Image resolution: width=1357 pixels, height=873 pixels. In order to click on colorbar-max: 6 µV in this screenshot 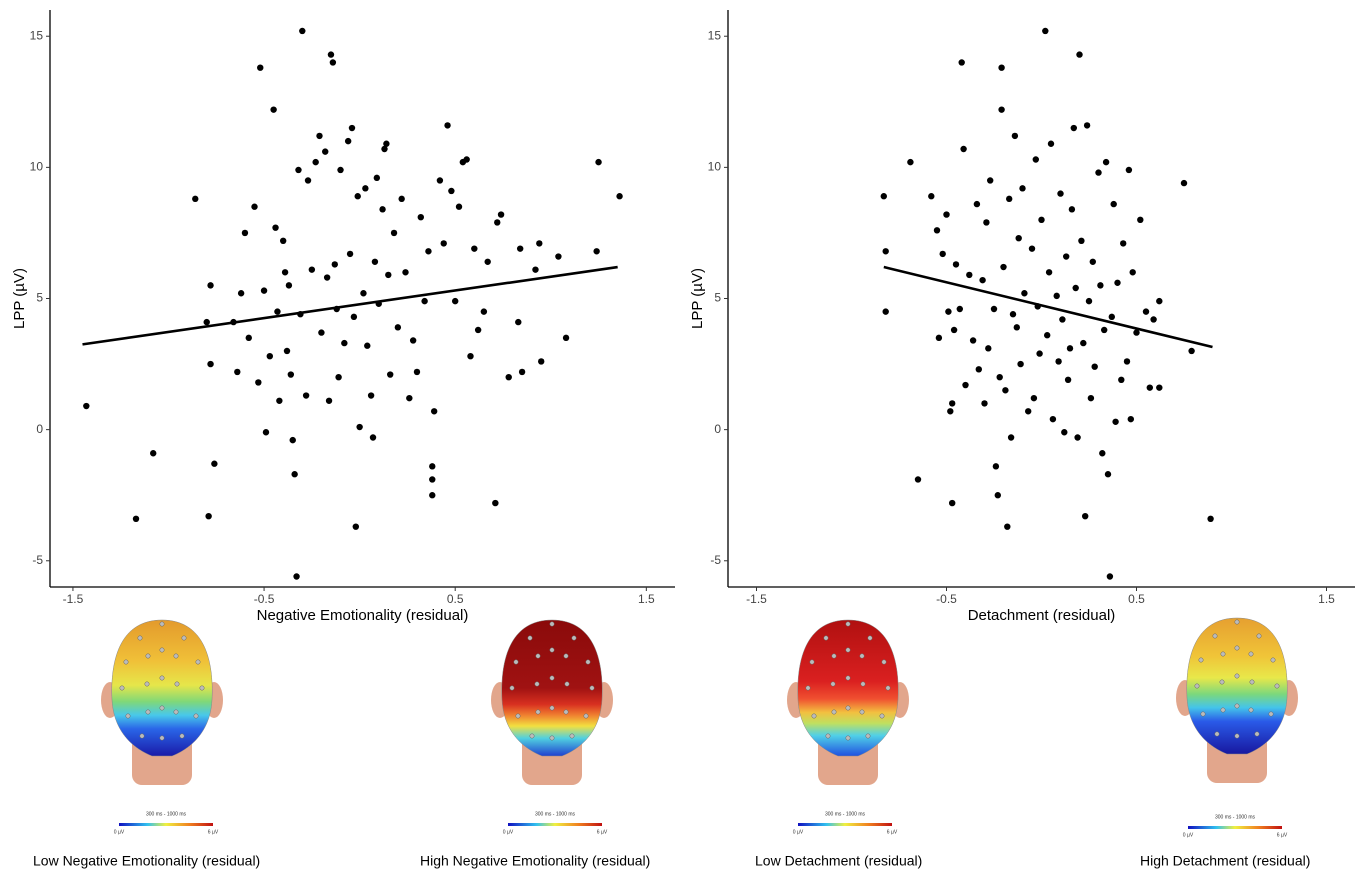, I will do `click(213, 832)`.